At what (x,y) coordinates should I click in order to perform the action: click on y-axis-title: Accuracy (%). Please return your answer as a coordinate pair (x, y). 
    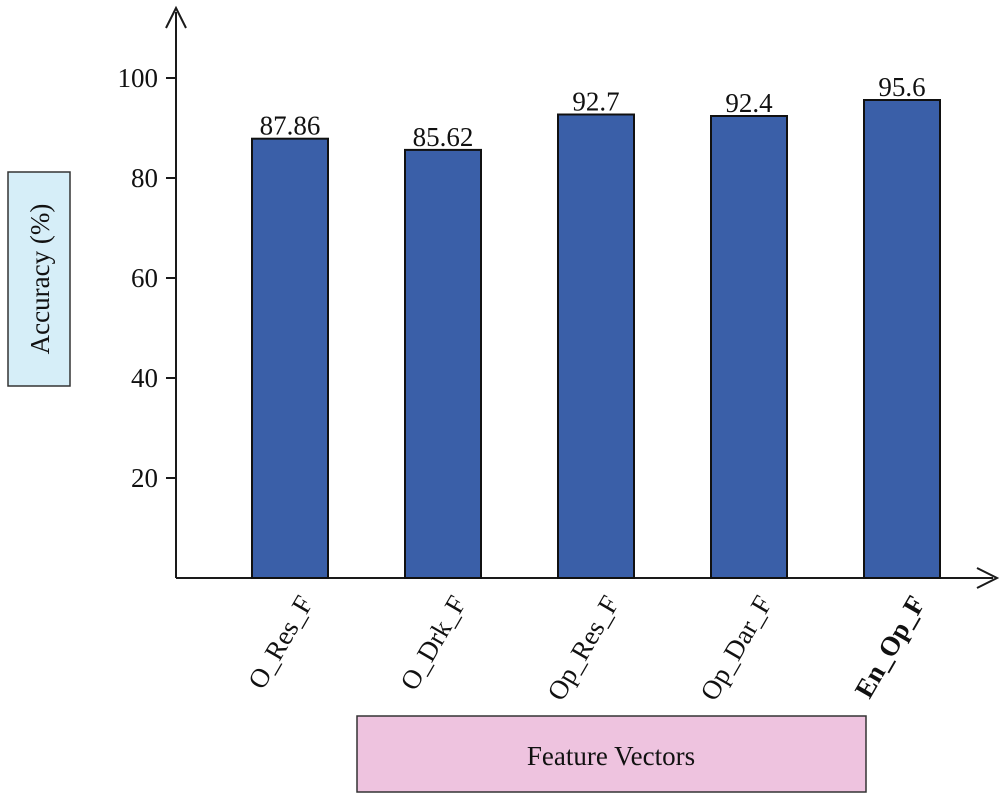
    Looking at the image, I should click on (40, 279).